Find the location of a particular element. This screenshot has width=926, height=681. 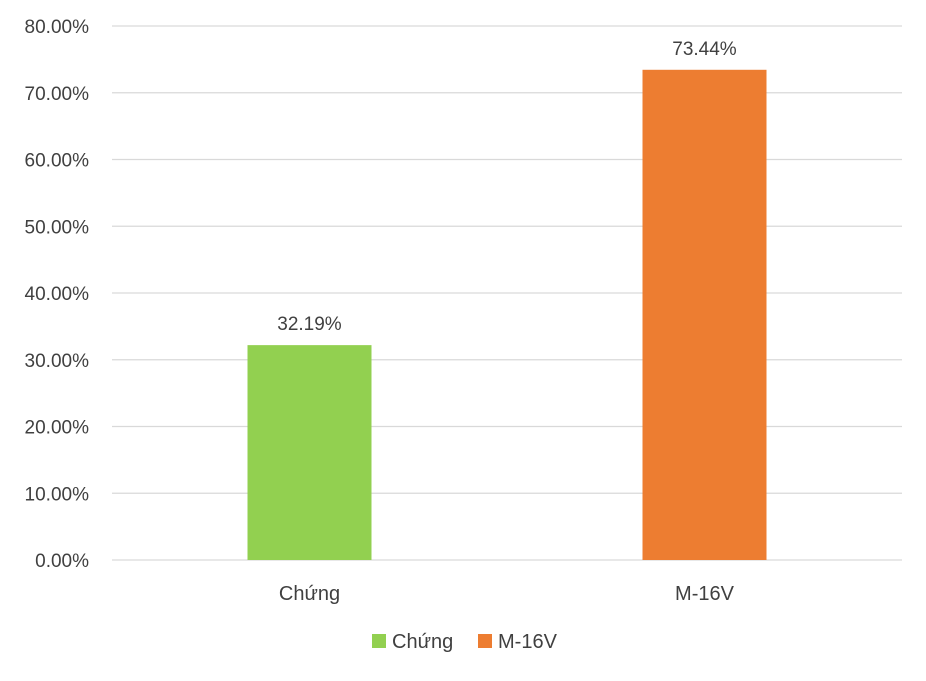

y-tick-label: 40.00% is located at coordinates (57, 294).